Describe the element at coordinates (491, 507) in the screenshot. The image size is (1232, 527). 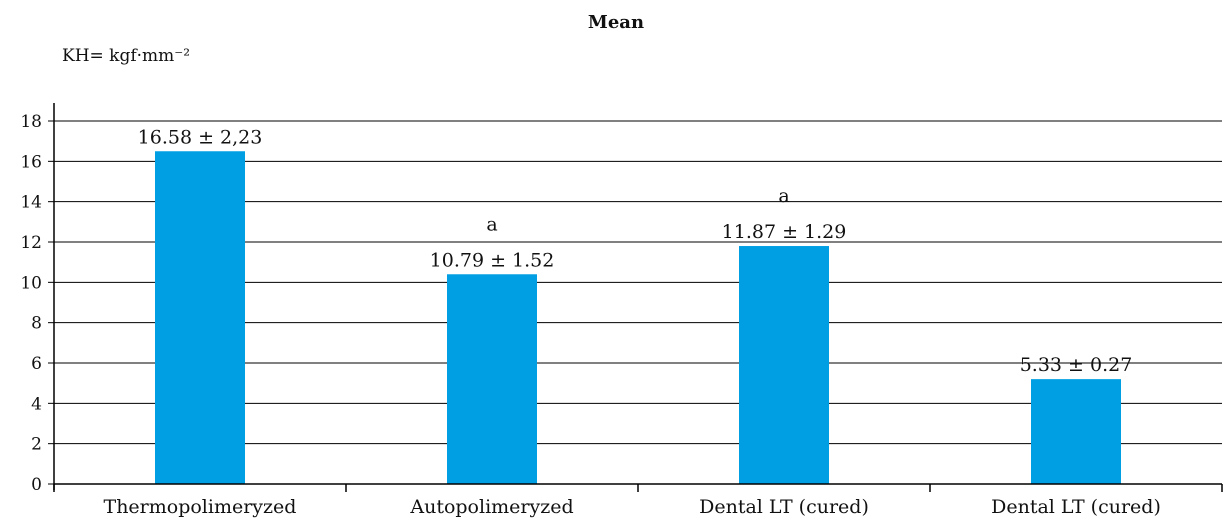
I see `x-tick-label: Autopolimeryzed` at that location.